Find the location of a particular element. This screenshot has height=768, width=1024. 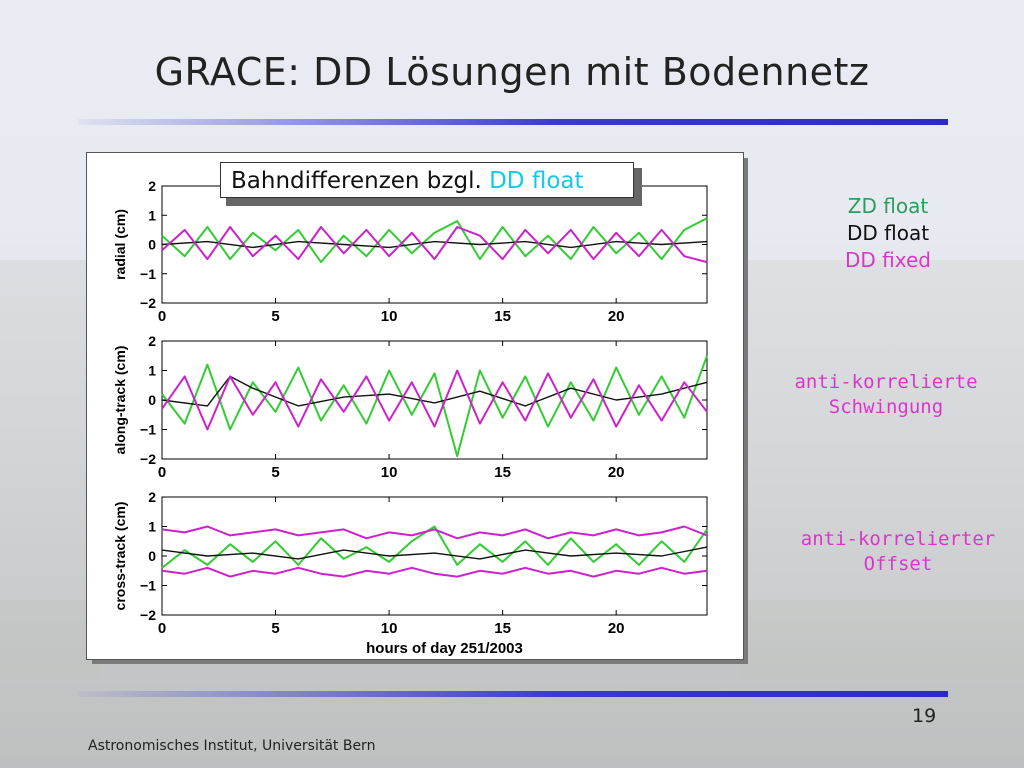

slide-title: GRACE: DD Lösungen mit Bodennetz is located at coordinates (512, 72).